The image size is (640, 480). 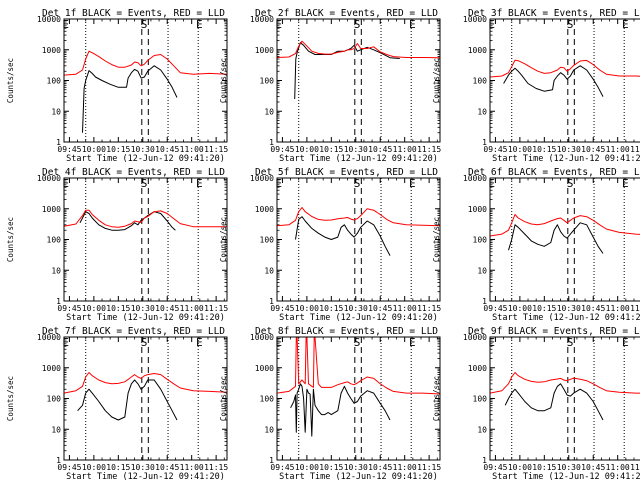 I want to click on panel-title: Det 7f BLACK = Events, RED = LLD, so click(x=133, y=331).